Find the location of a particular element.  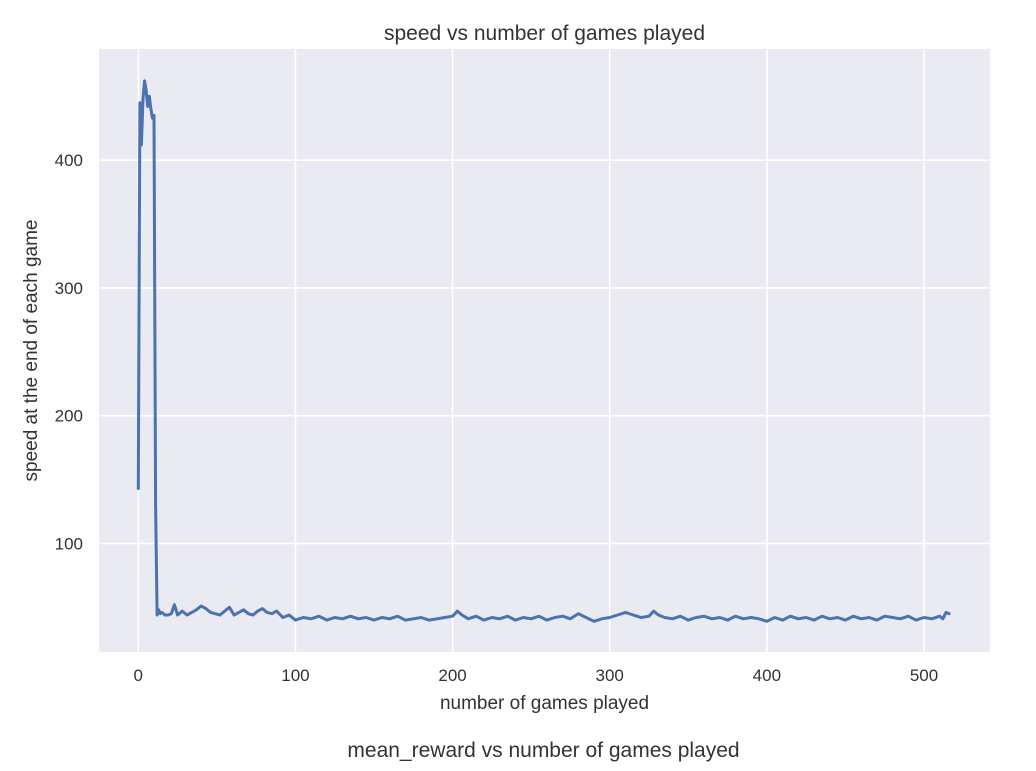

x-tick-label: 200 is located at coordinates (452, 675).